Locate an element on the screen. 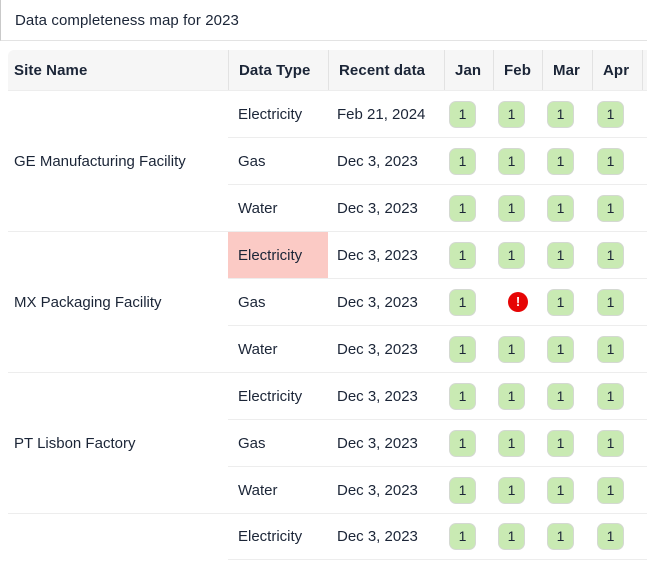 Image resolution: width=647 pixels, height=562 pixels. site-name-cell: GE Manufacturing Facility is located at coordinates (118, 160).